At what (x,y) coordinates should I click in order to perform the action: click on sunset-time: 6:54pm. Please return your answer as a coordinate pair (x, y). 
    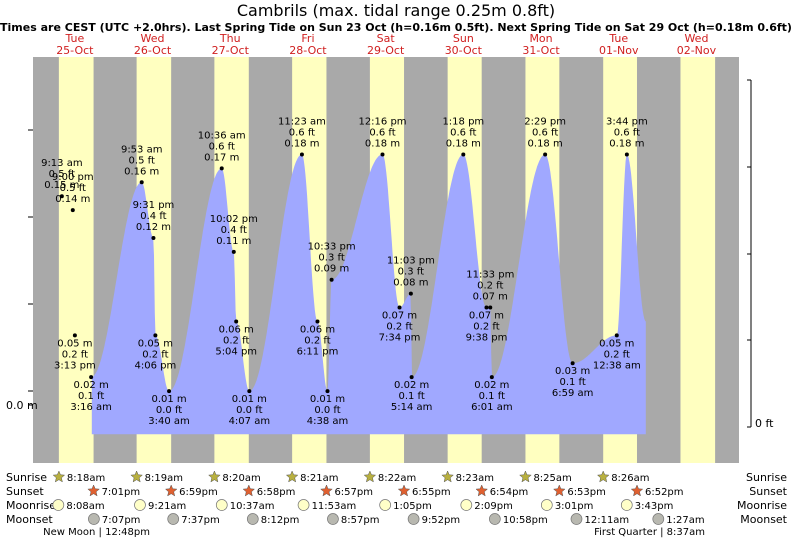
    Looking at the image, I should click on (509, 492).